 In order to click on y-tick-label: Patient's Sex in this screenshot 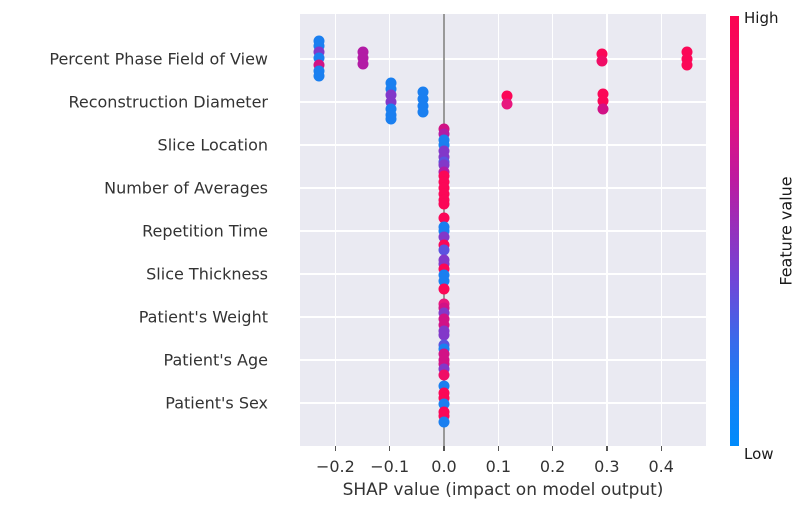, I will do `click(216, 403)`.